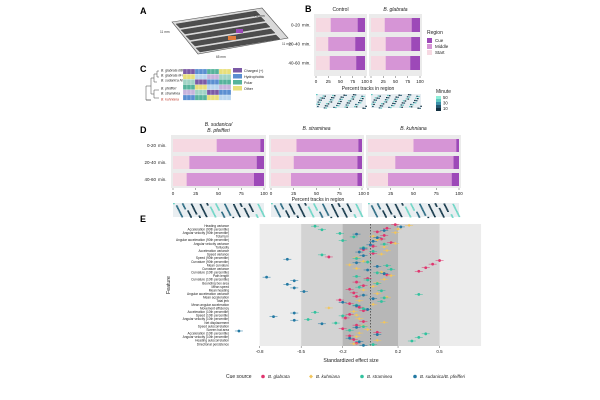  I want to click on feature-label: Mean angular acceleration, so click(210, 305).